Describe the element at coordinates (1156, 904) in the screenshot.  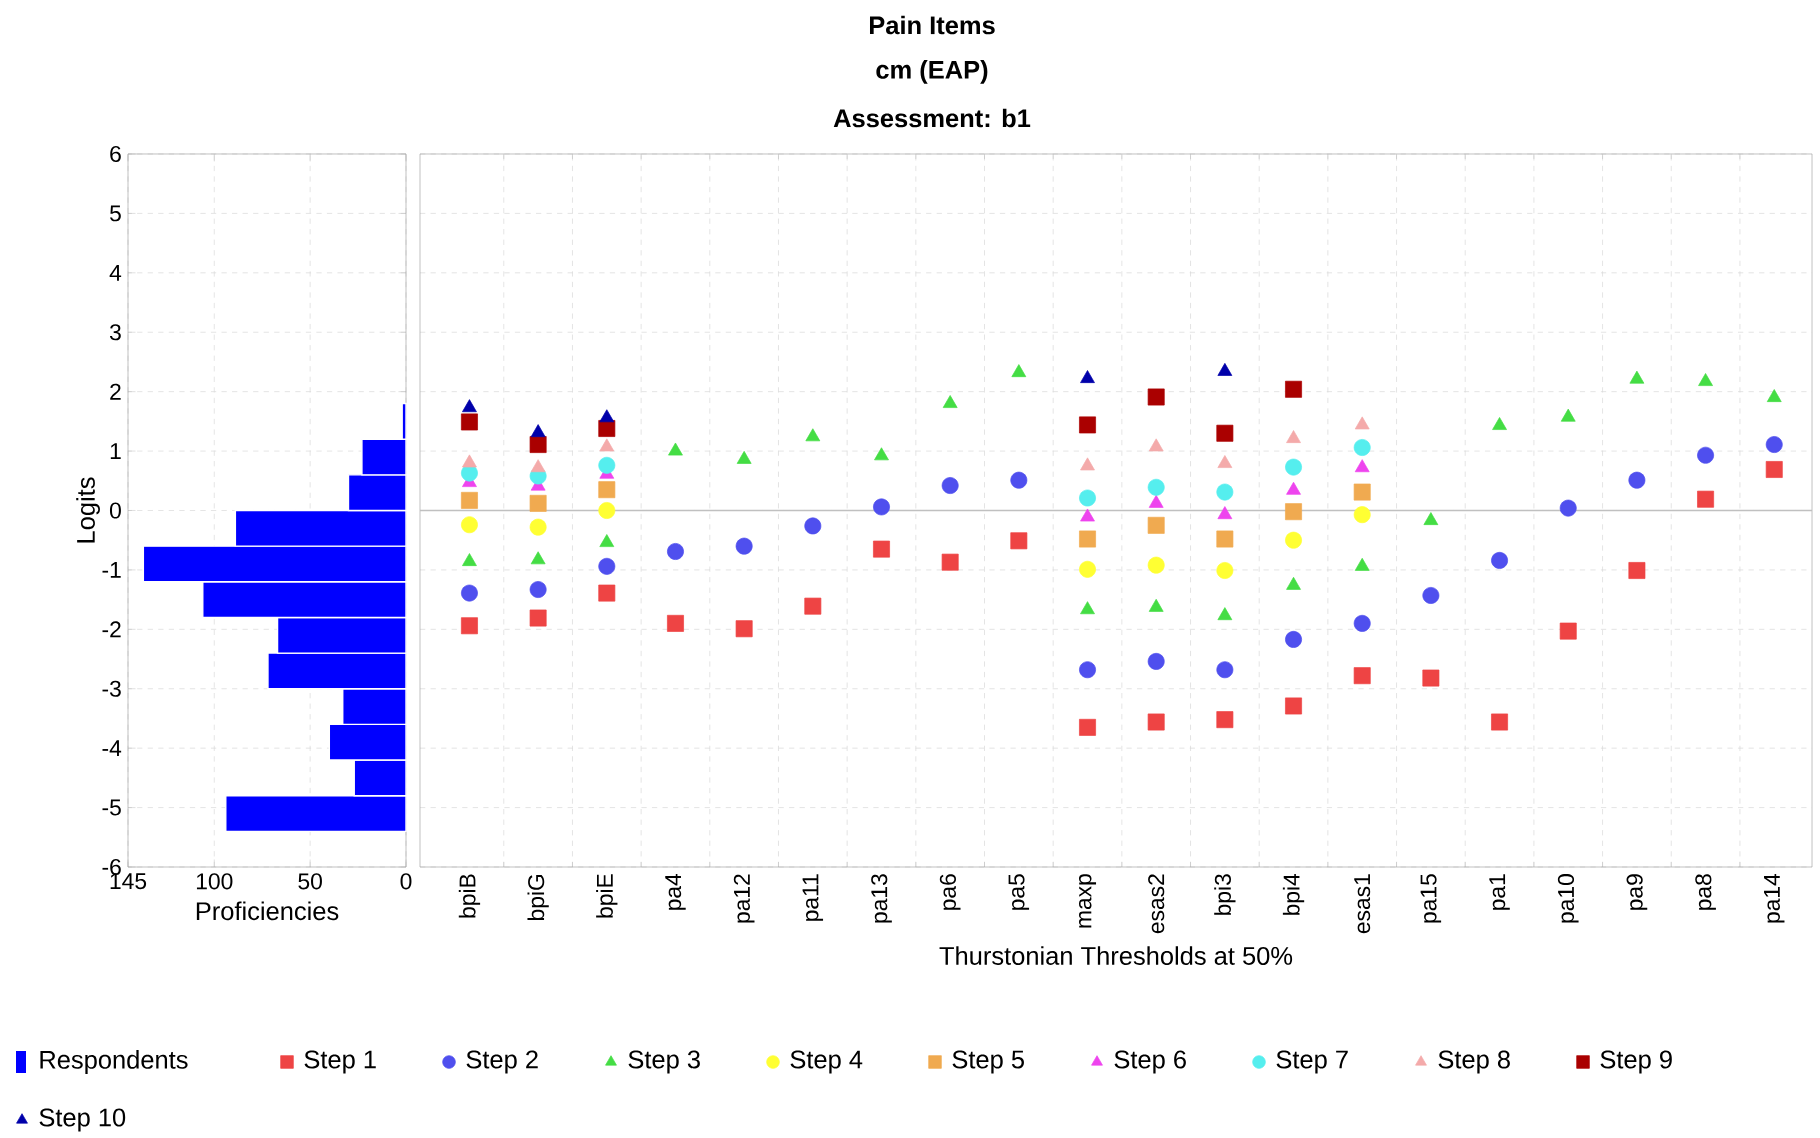
I see `x-tick-label: esas2` at that location.